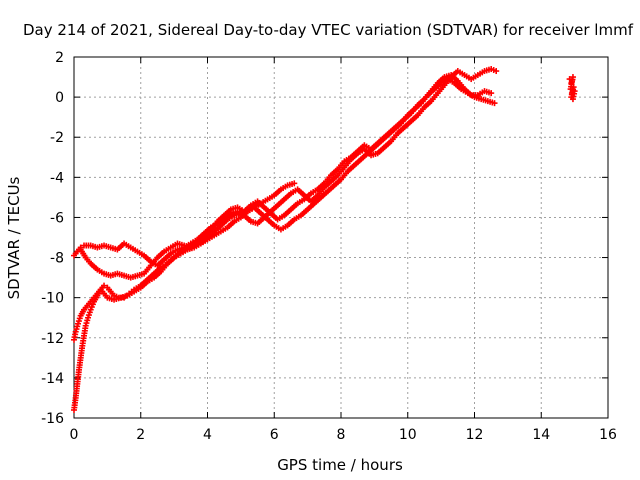 The image size is (640, 480). I want to click on y-tick-label: -6, so click(57, 218).